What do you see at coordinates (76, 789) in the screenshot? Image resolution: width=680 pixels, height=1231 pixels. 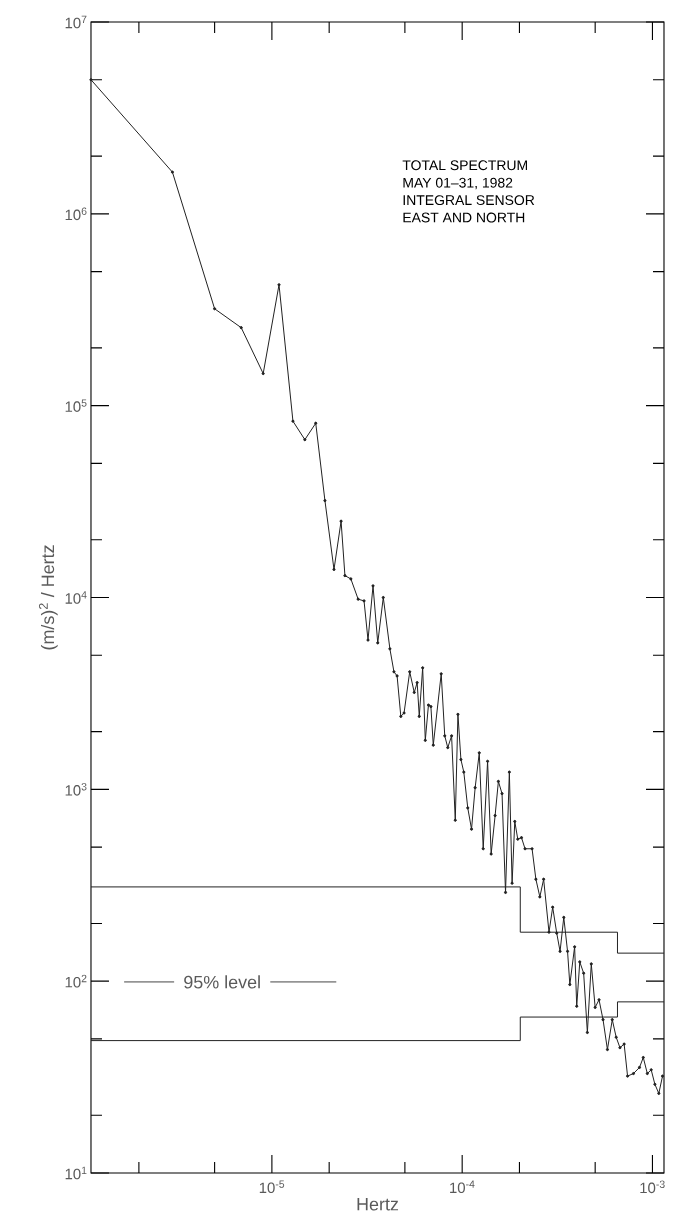 I see `y-tick-label: 10$^{3}$` at bounding box center [76, 789].